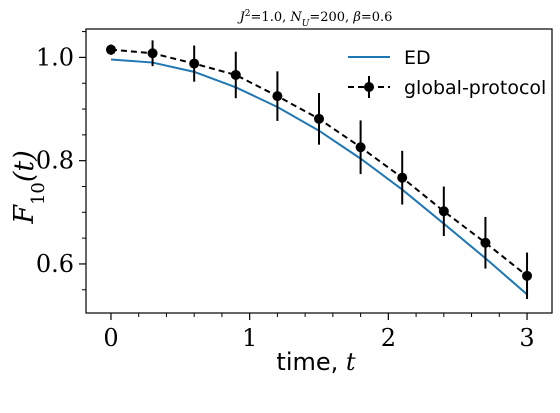  What do you see at coordinates (55, 161) in the screenshot?
I see `y-tick-label: 0.8` at bounding box center [55, 161].